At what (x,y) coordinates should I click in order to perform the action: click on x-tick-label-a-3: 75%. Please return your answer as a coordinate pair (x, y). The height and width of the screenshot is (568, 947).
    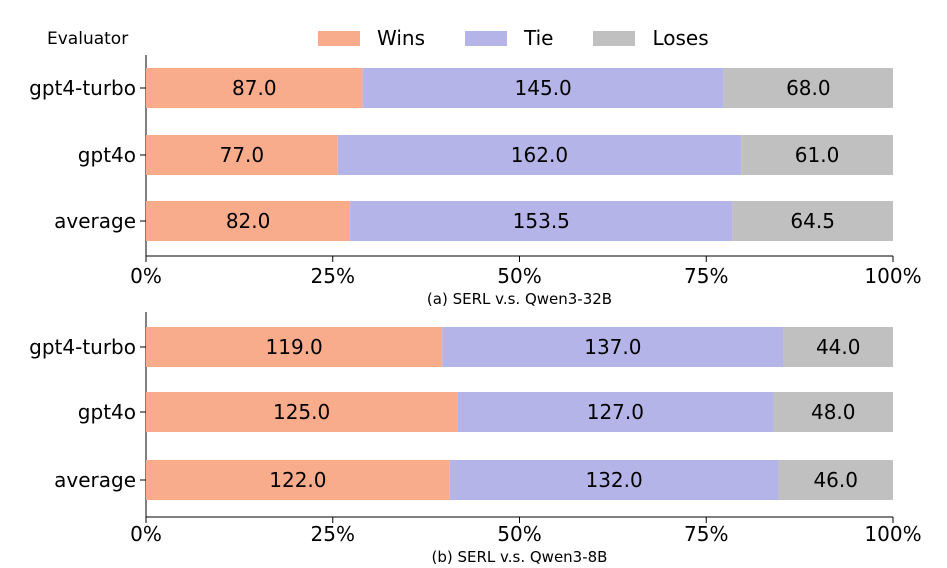
    Looking at the image, I should click on (706, 276).